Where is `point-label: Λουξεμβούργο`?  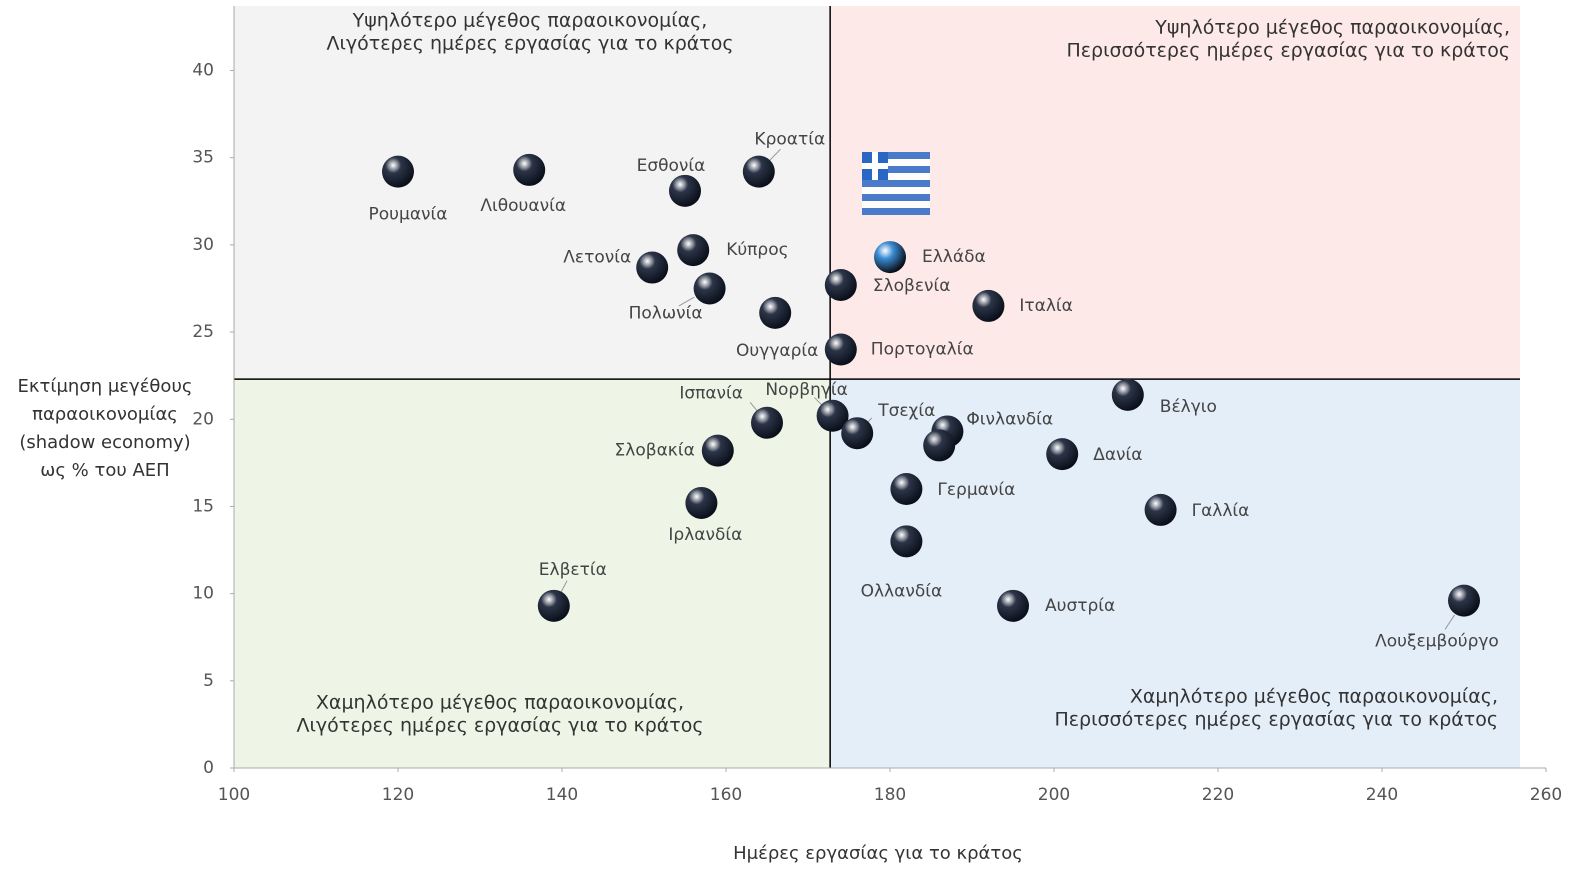
point-label: Λουξεμβούργο is located at coordinates (1437, 642).